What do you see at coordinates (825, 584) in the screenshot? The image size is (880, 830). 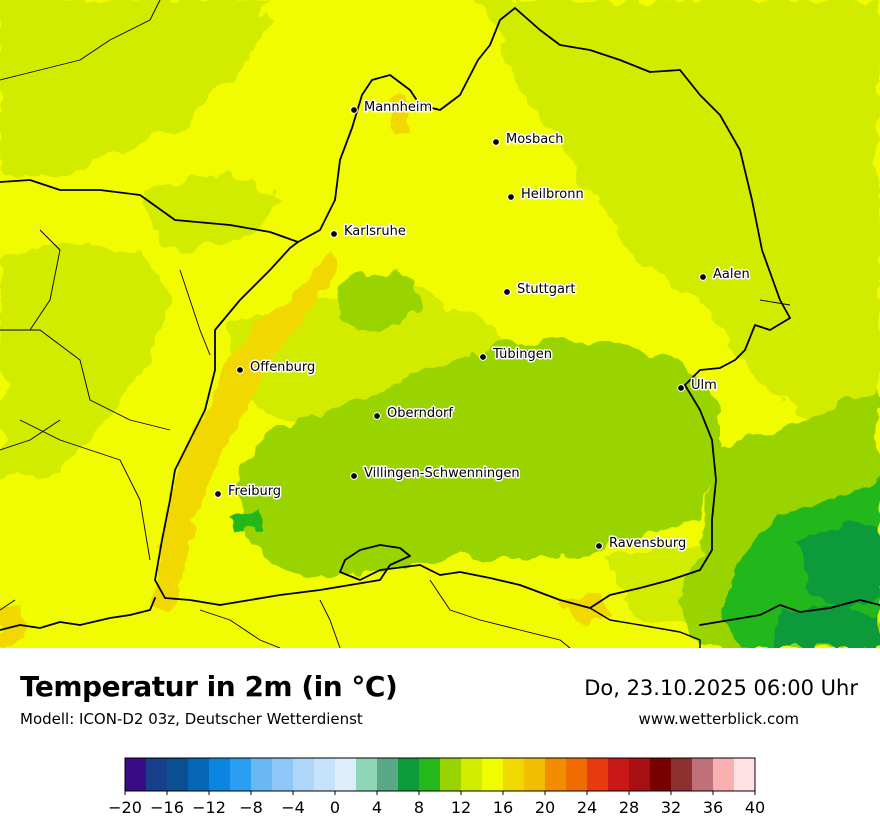 I see `field-coldest` at bounding box center [825, 584].